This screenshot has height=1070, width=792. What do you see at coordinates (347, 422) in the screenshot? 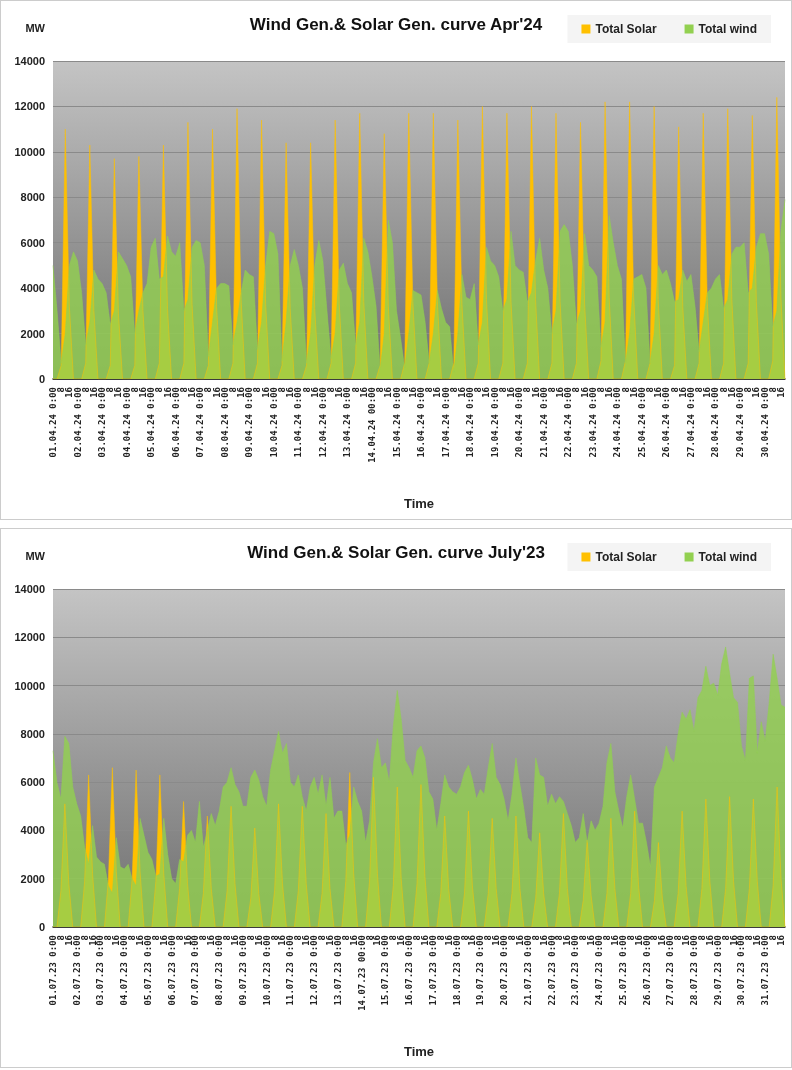
I see `x-tick-label: 13.04.24 0:00` at bounding box center [347, 422].